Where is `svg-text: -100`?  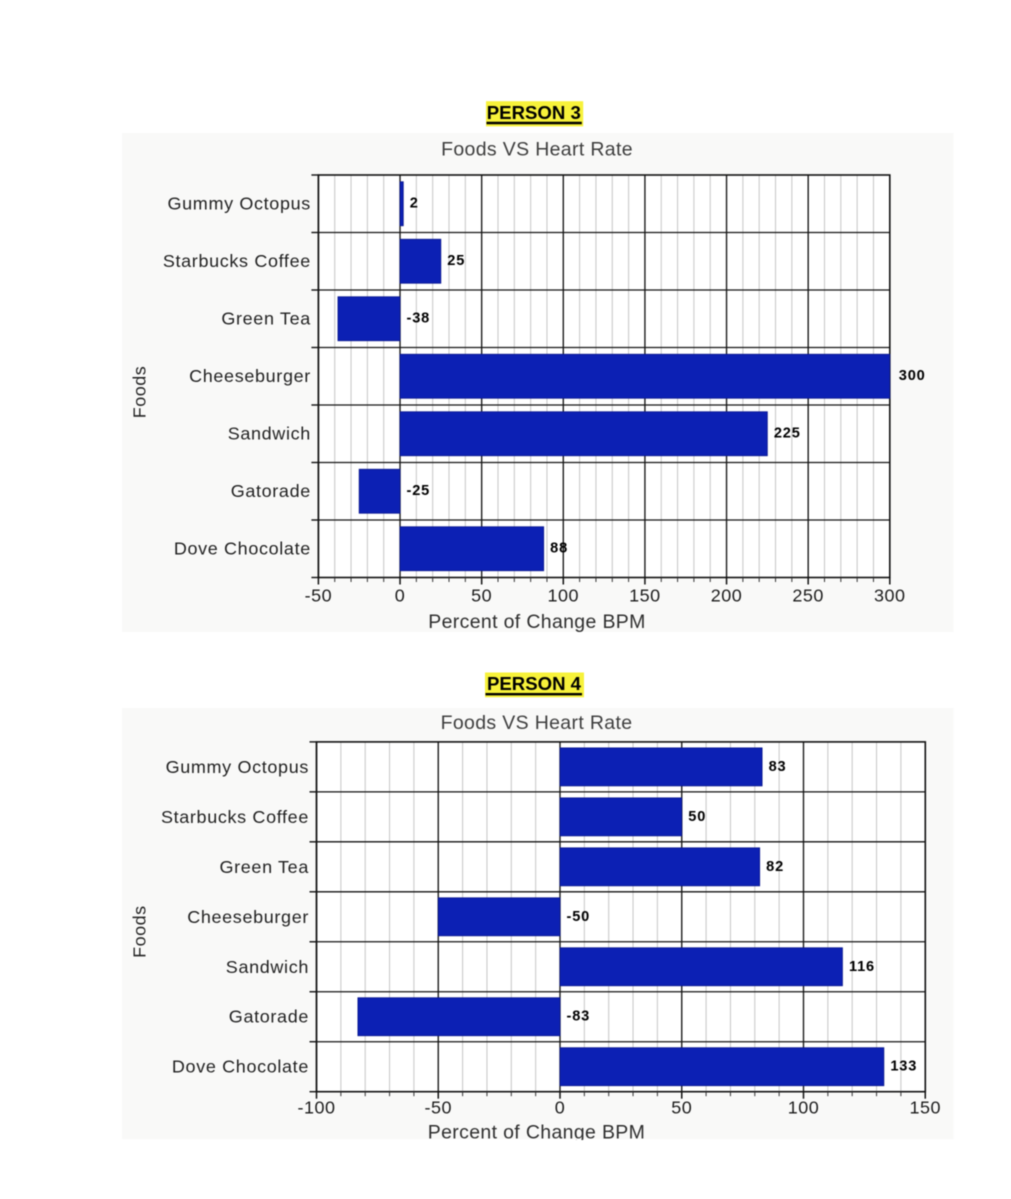
svg-text: -100 is located at coordinates (317, 1108).